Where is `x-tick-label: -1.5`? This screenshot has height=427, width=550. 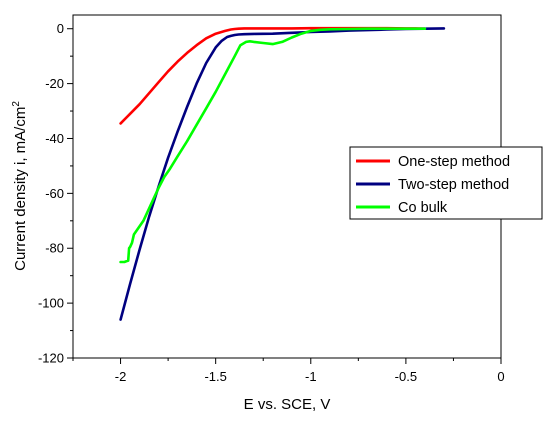
x-tick-label: -1.5 is located at coordinates (215, 376).